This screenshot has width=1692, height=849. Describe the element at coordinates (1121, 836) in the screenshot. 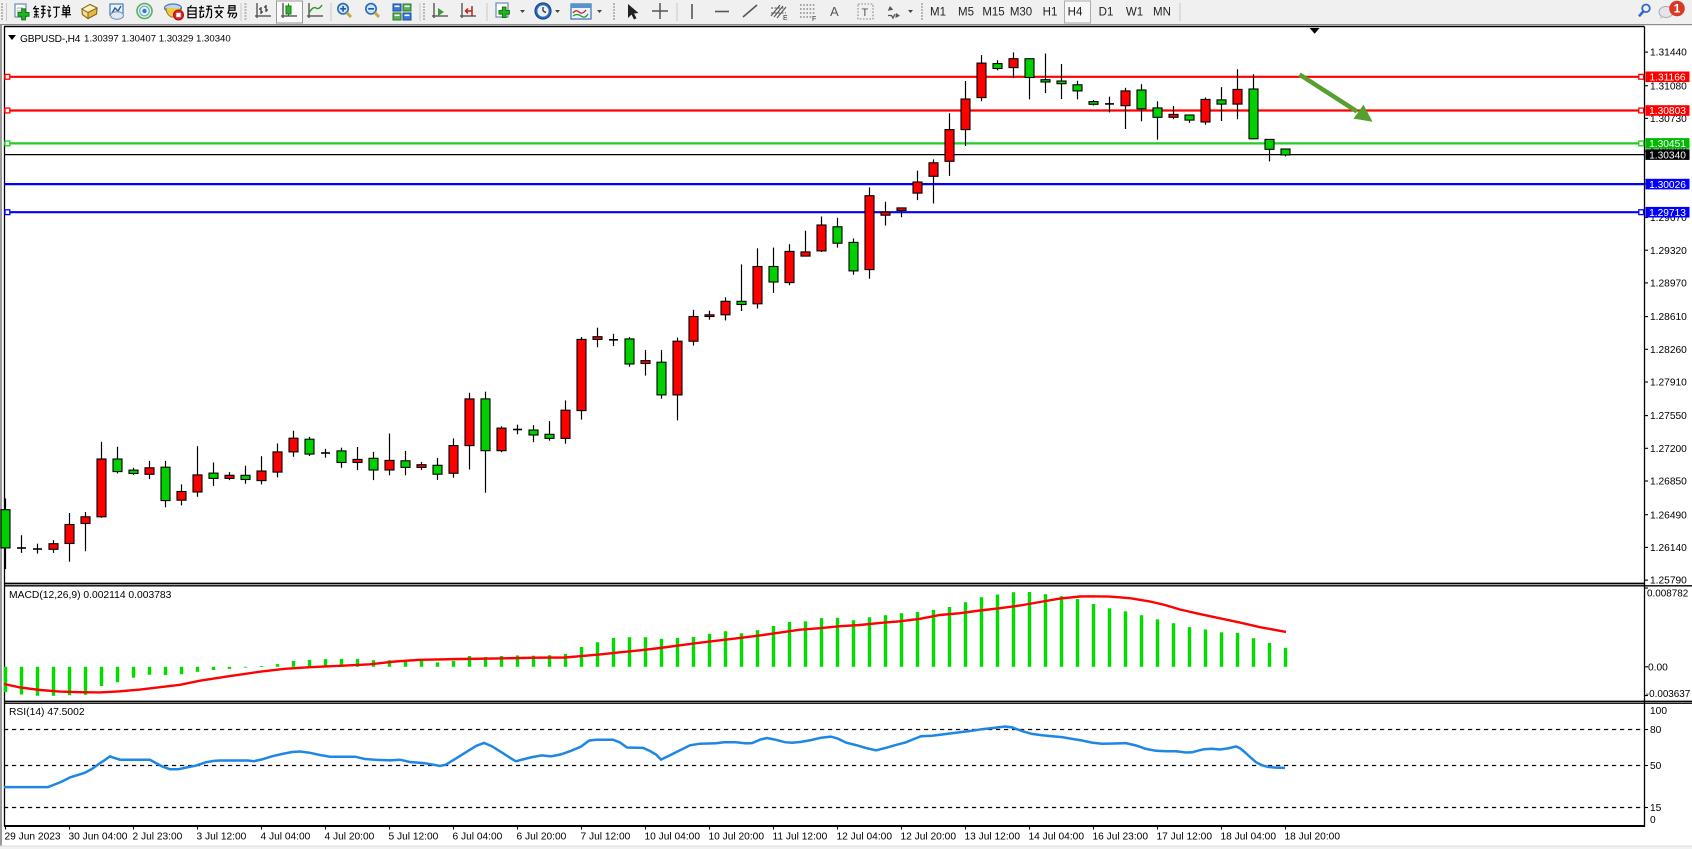

I see `svg-text: 16 Jul 23:00` at that location.